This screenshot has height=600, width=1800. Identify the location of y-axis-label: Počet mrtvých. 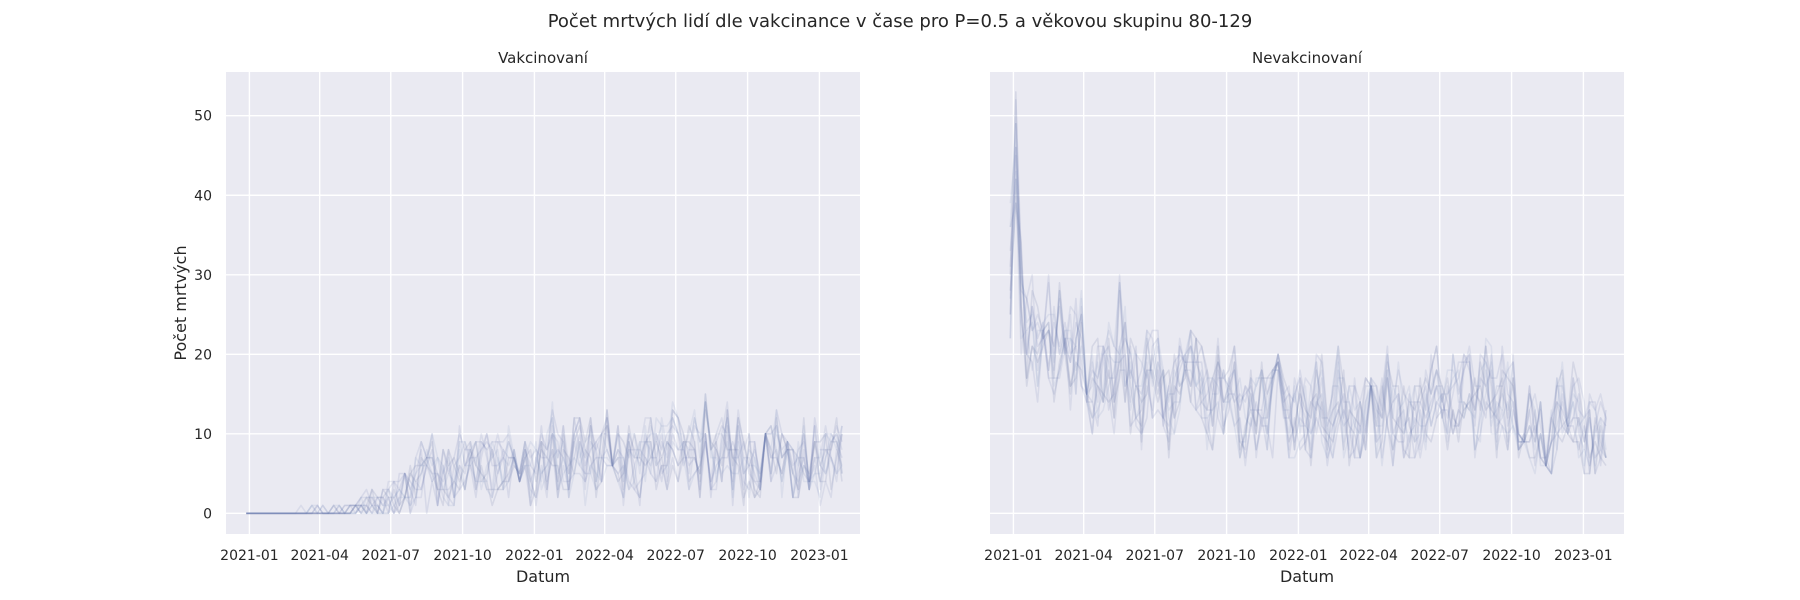
(180, 302).